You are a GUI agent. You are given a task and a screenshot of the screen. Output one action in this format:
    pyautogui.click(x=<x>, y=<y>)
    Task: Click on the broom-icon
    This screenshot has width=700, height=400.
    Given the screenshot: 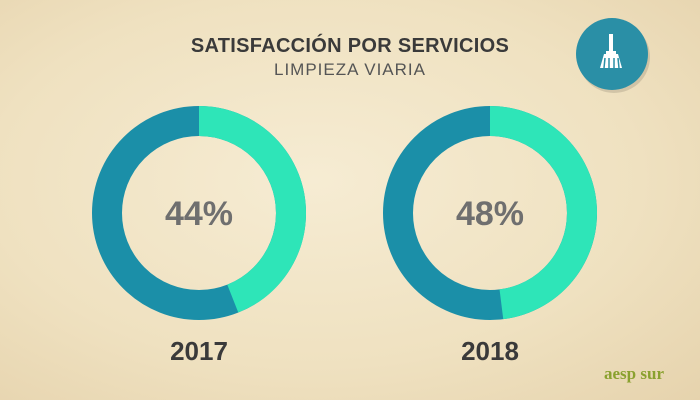 What is the action you would take?
    pyautogui.click(x=612, y=54)
    